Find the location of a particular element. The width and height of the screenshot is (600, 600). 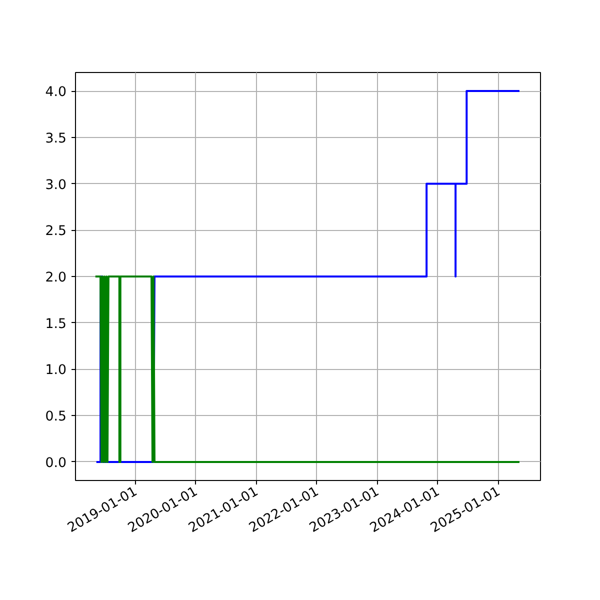

y-tick-label: 3.5 is located at coordinates (56, 138).